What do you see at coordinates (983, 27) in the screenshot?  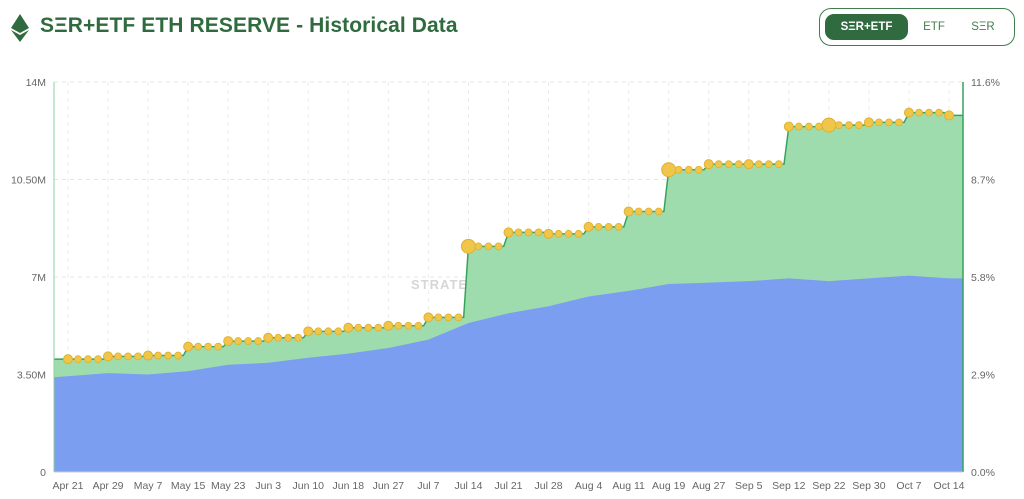 I see `tab-ser: SΞR` at bounding box center [983, 27].